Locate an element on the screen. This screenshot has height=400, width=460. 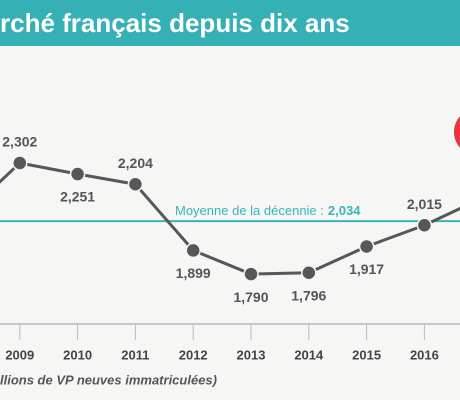
value-label: 1,899 is located at coordinates (193, 273).